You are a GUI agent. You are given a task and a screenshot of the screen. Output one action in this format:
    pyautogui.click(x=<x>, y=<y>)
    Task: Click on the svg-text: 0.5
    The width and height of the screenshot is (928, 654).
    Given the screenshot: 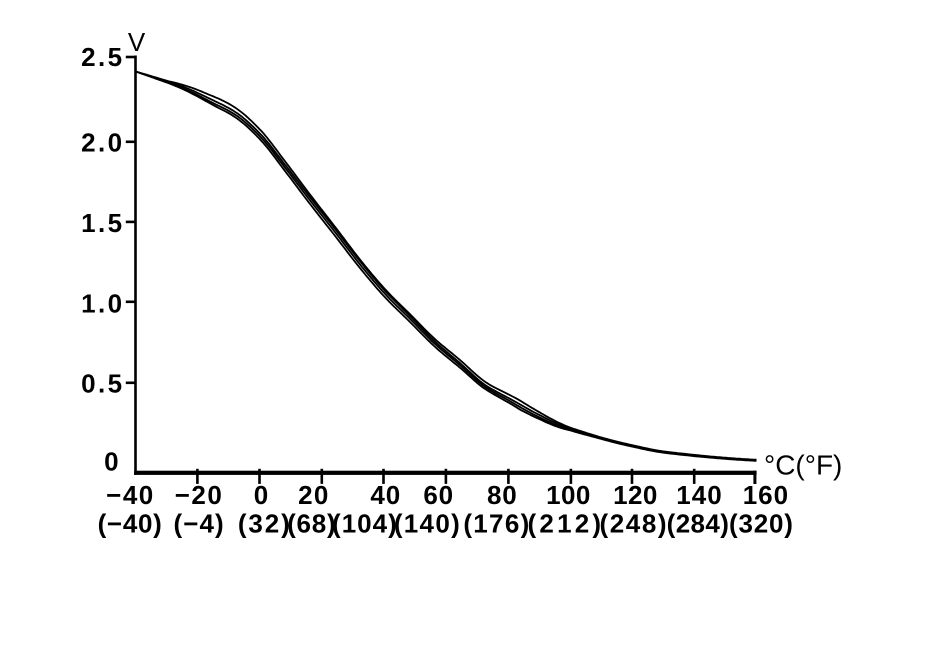 What is the action you would take?
    pyautogui.click(x=102, y=384)
    